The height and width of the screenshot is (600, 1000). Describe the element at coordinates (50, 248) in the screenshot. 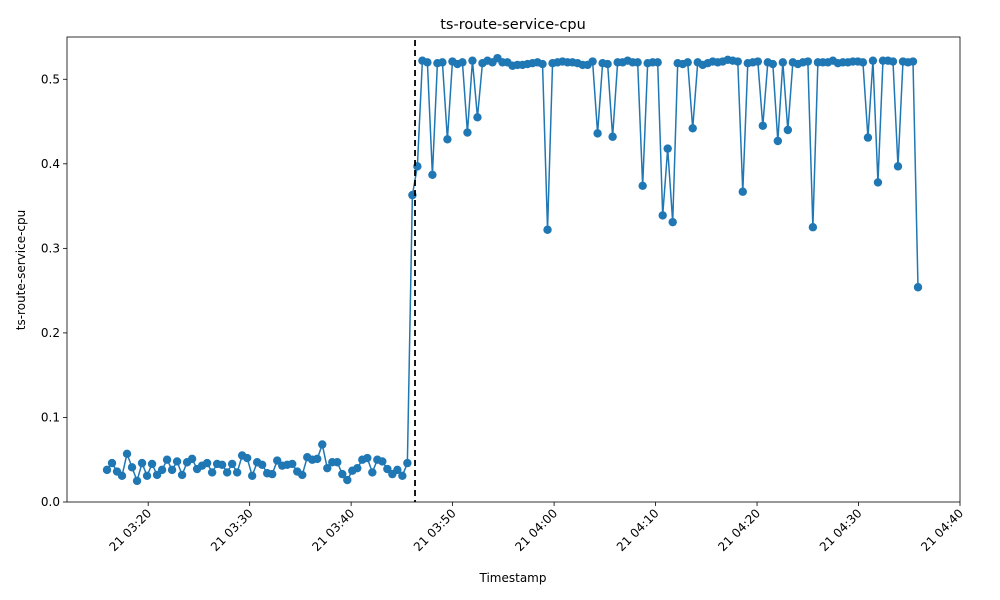

I see `y-tick-label: 0.3` at that location.